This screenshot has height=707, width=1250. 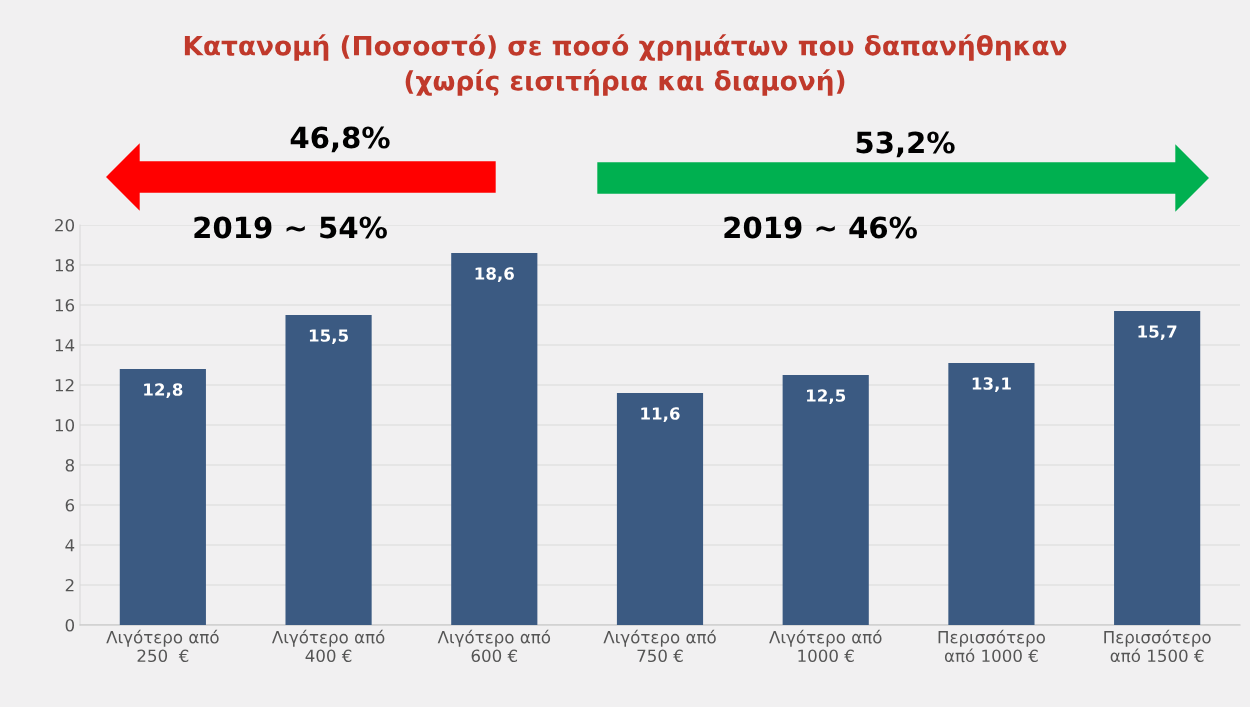 I want to click on x-tick-label: Περισσότερο από 1000 €, so click(x=991, y=646).